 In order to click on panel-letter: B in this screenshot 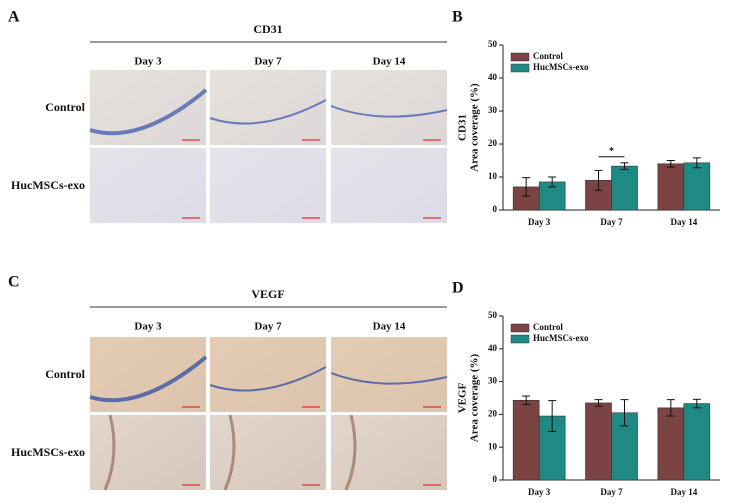, I will do `click(457, 17)`.